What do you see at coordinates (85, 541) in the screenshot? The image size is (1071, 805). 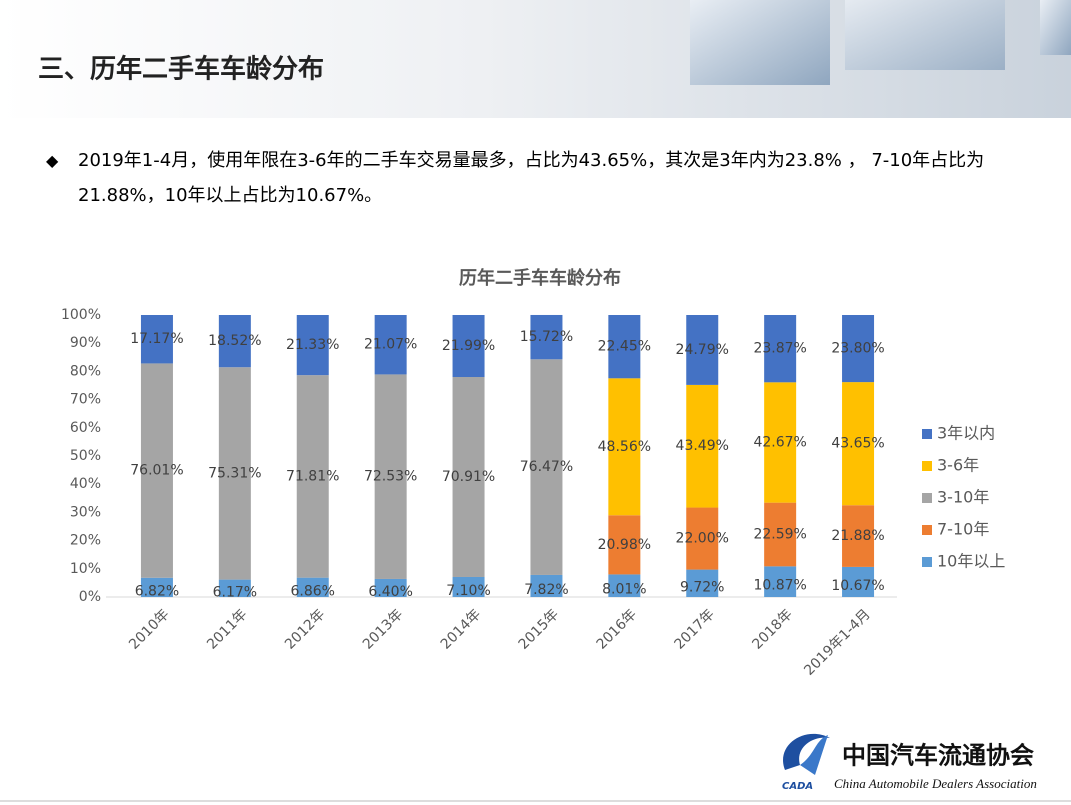 I see `y-tick-label: 20%` at bounding box center [85, 541].